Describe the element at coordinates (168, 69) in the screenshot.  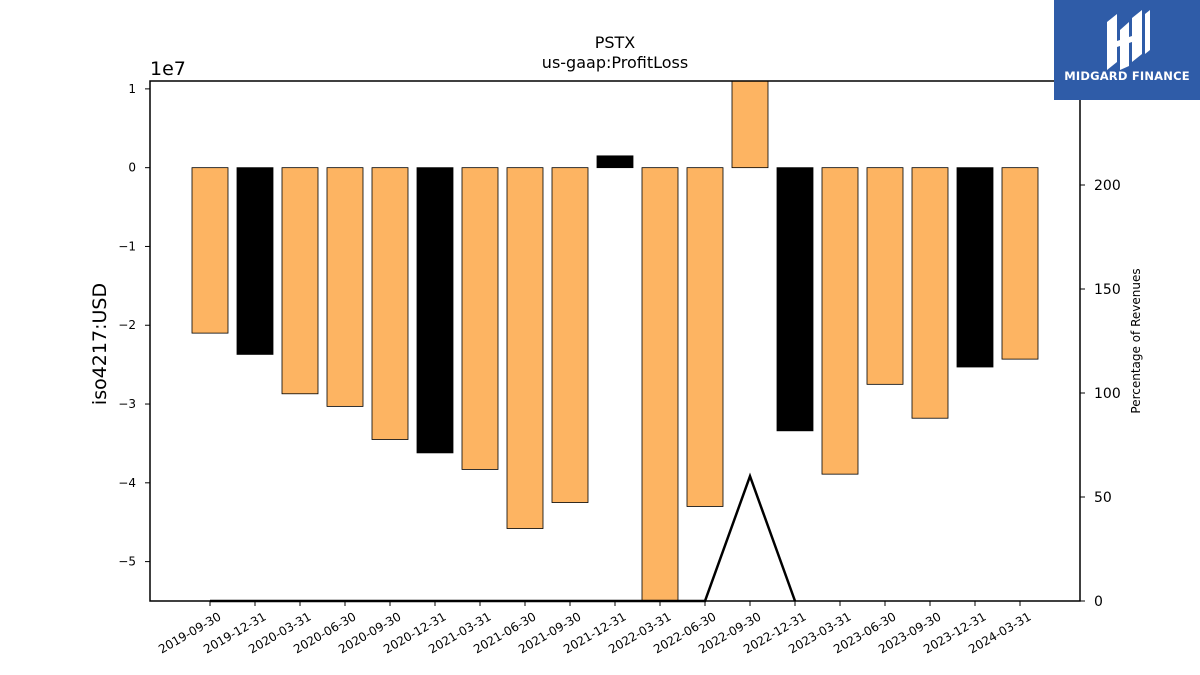
I see `y-offset-label: 1e7` at that location.